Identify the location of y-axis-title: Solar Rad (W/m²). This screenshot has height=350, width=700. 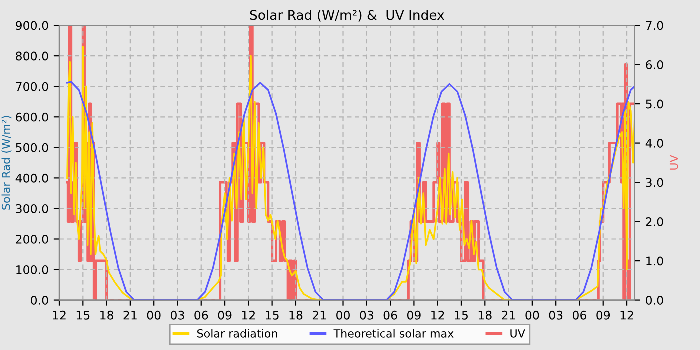
(7, 163).